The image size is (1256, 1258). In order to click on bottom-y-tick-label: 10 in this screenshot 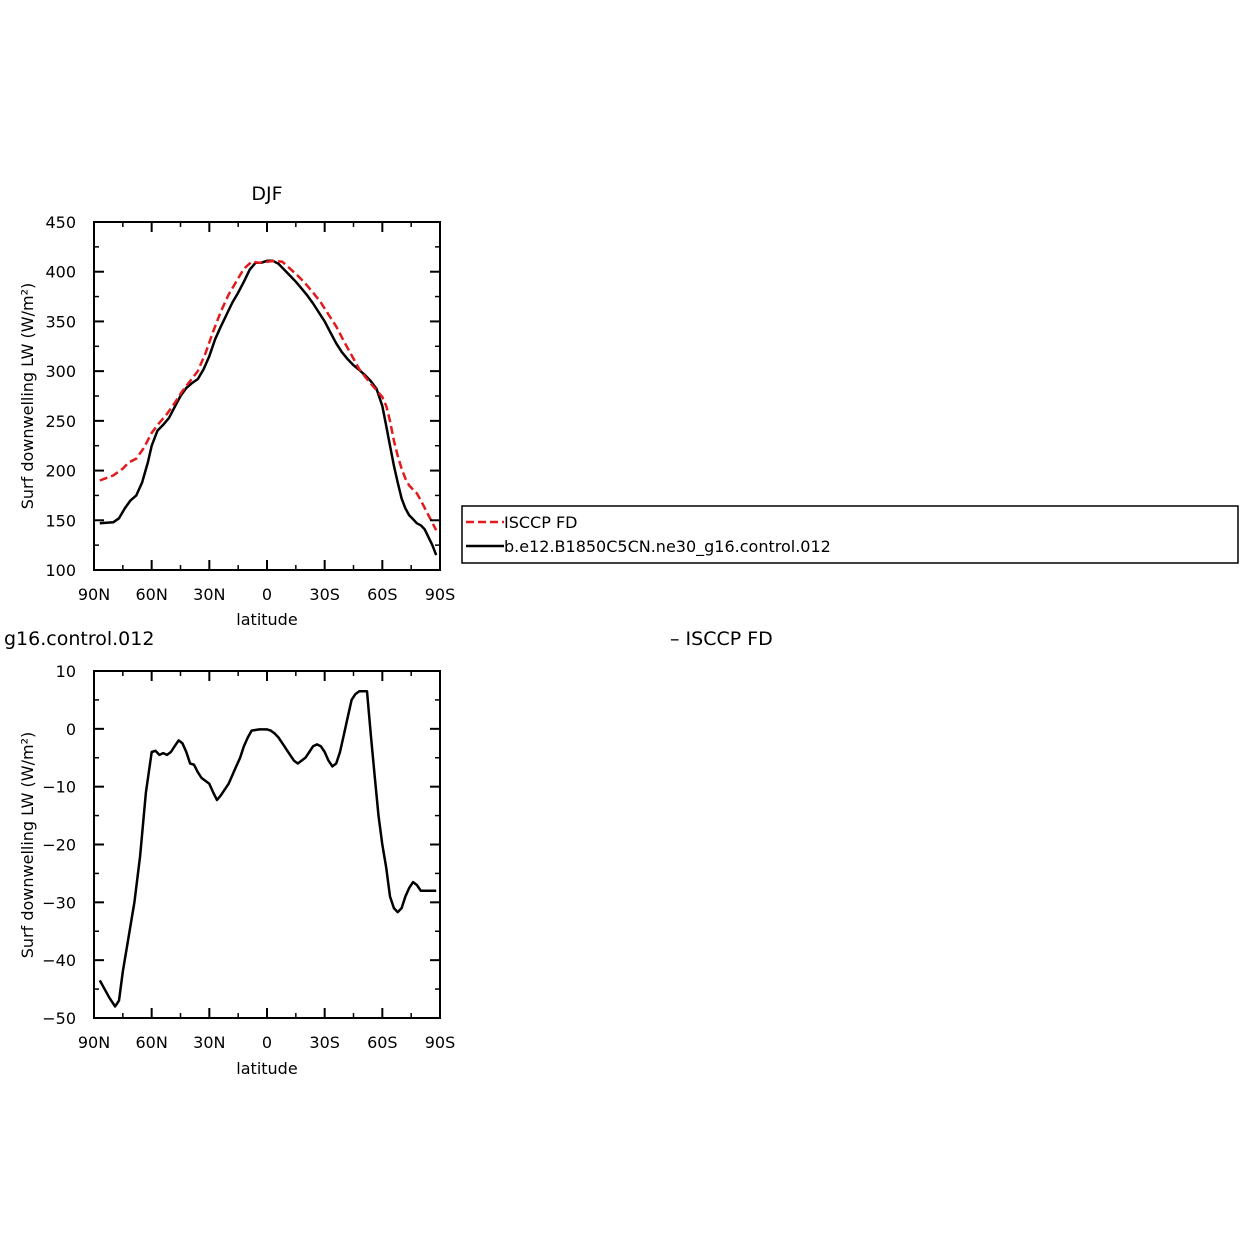, I will do `click(66, 671)`.